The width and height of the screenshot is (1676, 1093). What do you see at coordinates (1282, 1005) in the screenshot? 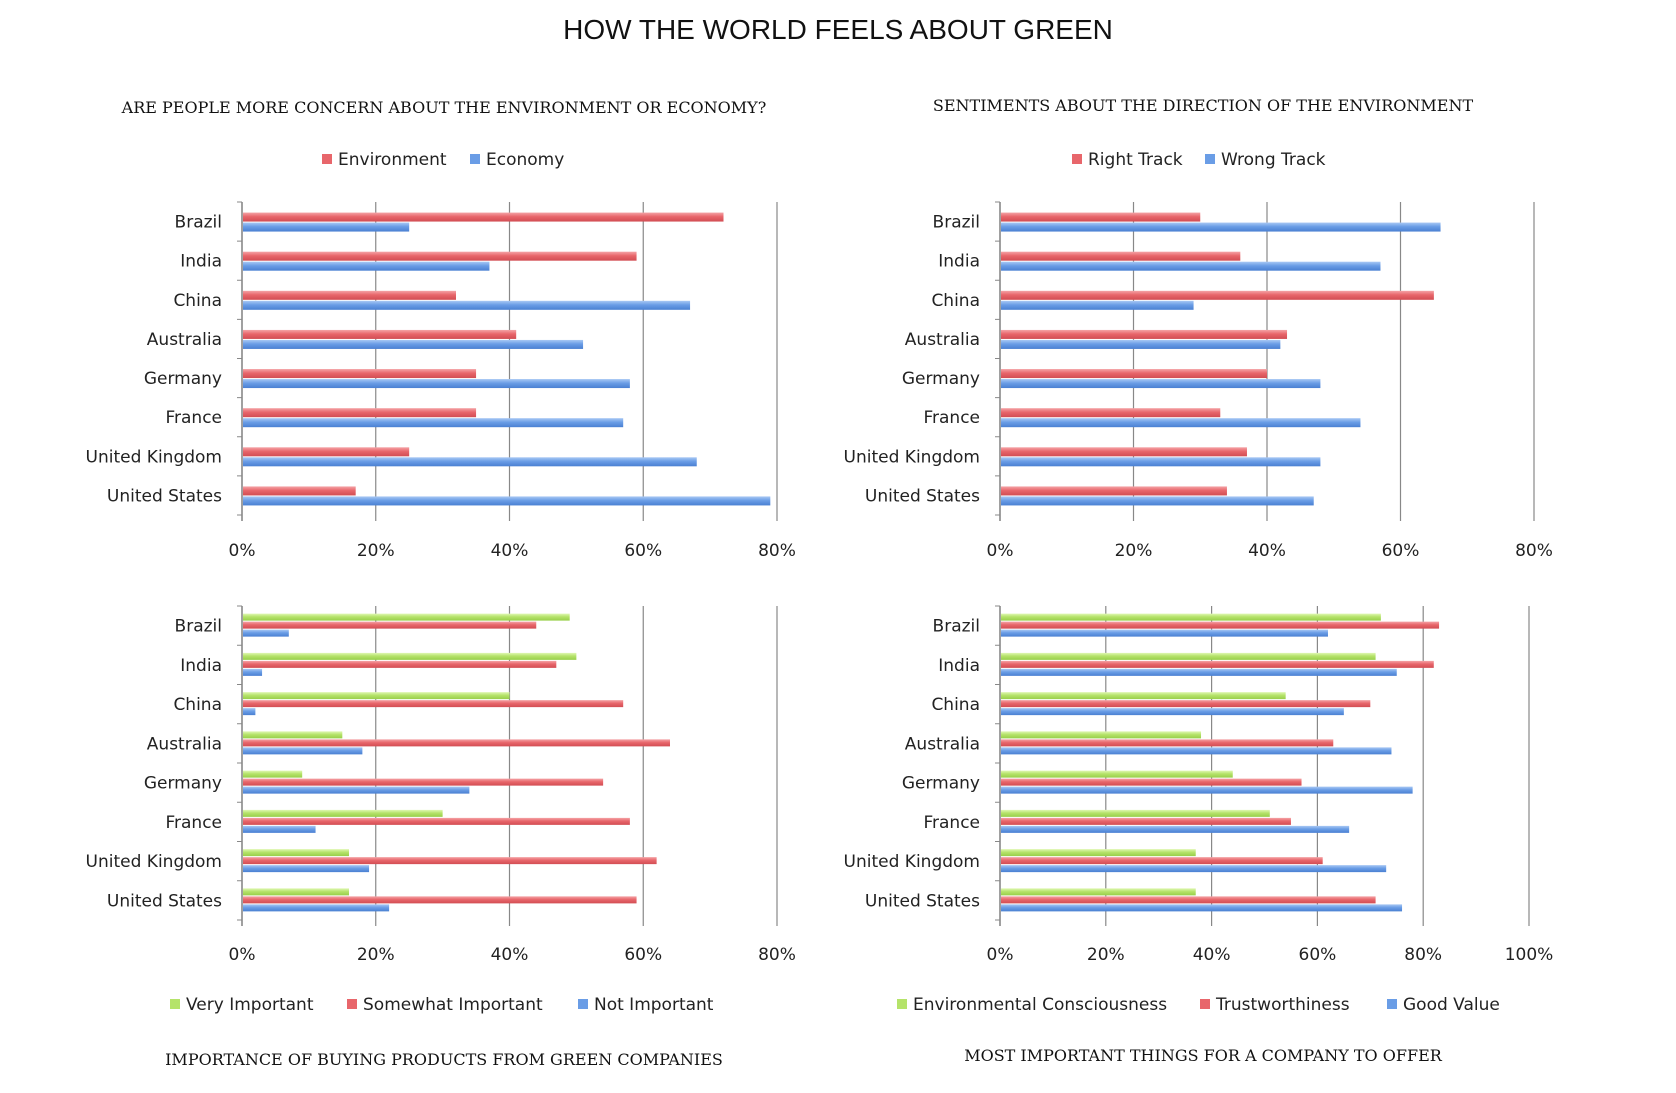
I see `legend-label: Trustworthiness` at bounding box center [1282, 1005].